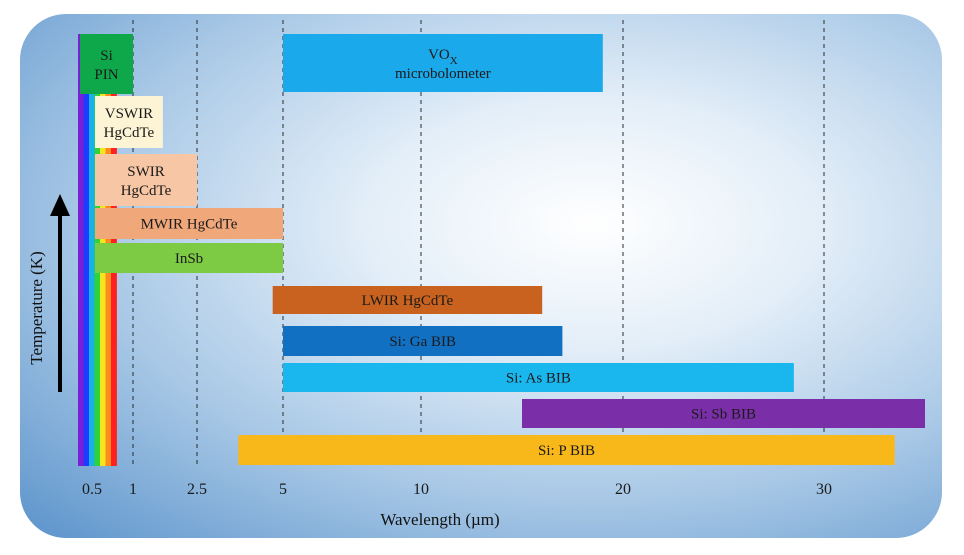 The height and width of the screenshot is (555, 964). What do you see at coordinates (146, 172) in the screenshot?
I see `bar-label: SWIR` at bounding box center [146, 172].